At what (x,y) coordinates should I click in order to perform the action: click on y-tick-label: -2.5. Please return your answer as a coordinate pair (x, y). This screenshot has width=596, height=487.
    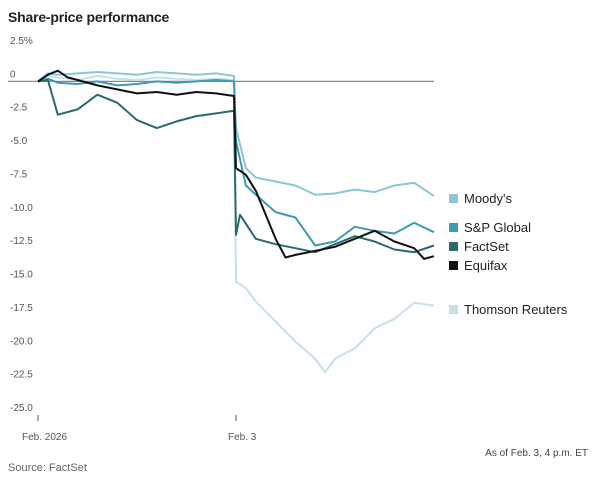
    Looking at the image, I should click on (19, 108).